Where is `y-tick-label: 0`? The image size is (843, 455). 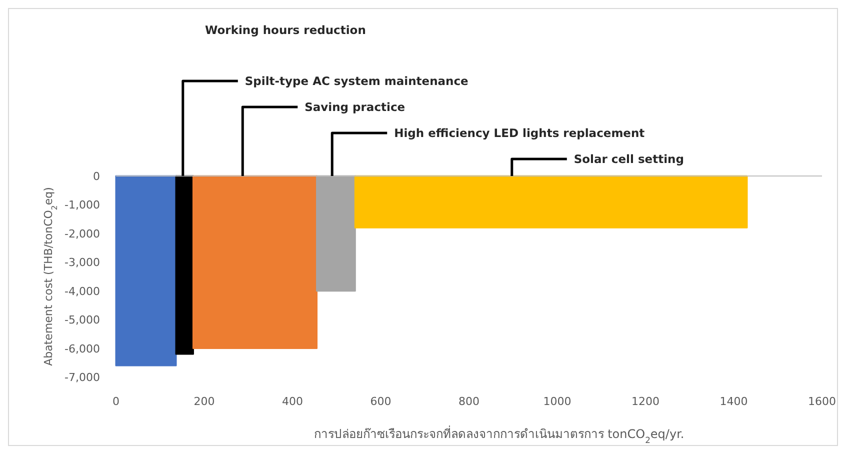
y-tick-label: 0 is located at coordinates (96, 176).